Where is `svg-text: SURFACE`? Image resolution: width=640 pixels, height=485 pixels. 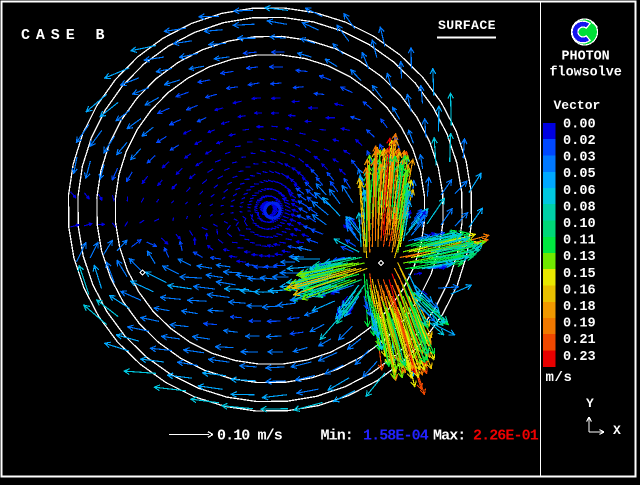
svg-text: SURFACE is located at coordinates (467, 25).